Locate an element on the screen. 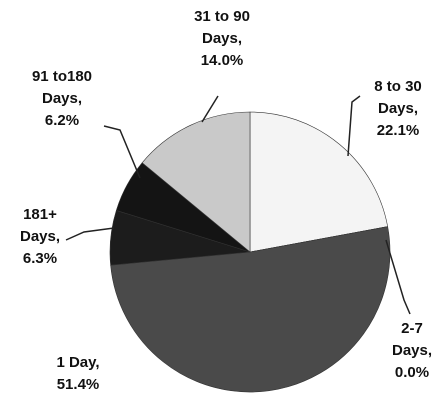 The width and height of the screenshot is (442, 400). slice-label: 1 Day, 51.4% is located at coordinates (78, 374).